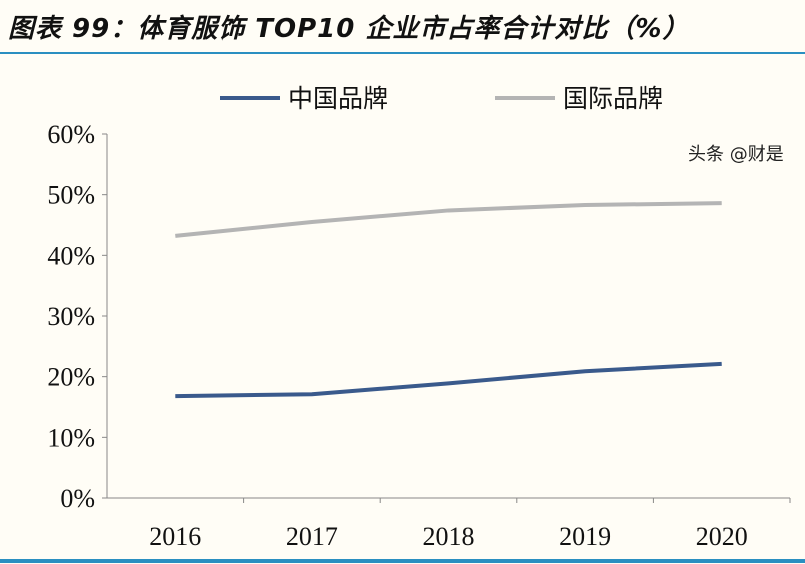 The image size is (805, 564). What do you see at coordinates (71, 377) in the screenshot?
I see `y-tick-label: 20%` at bounding box center [71, 377].